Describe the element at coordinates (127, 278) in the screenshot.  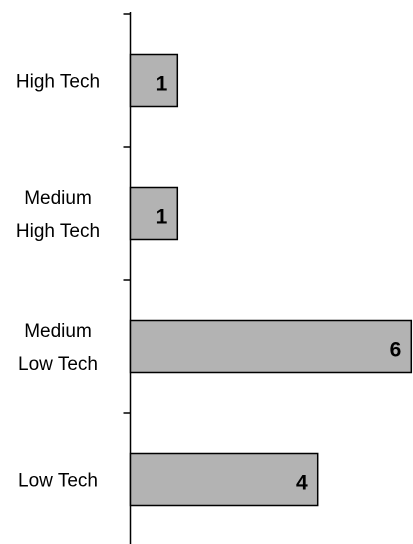
I see `axis-layer` at that location.